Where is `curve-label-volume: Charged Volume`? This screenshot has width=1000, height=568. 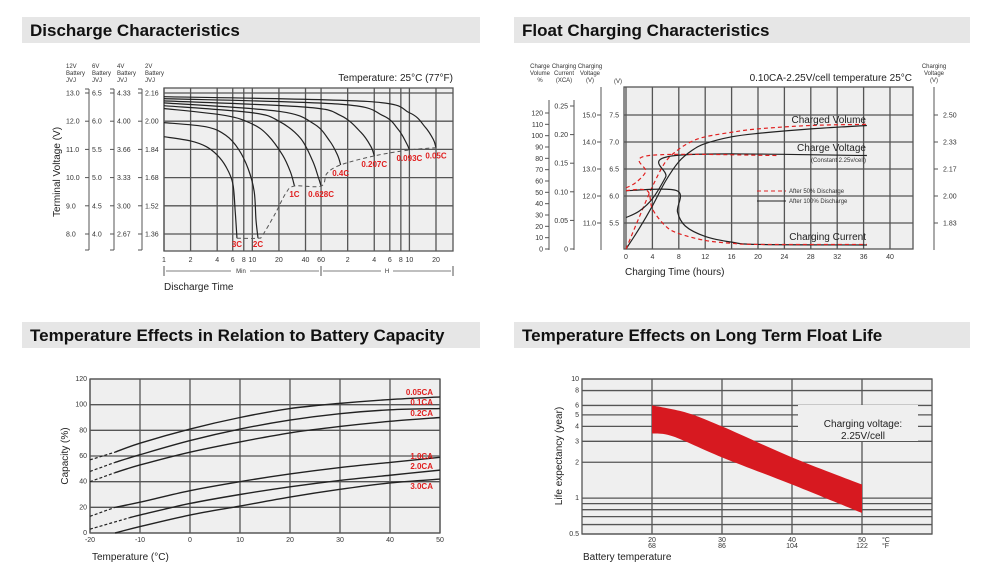
curve-label-volume: Charged Volume is located at coordinates (829, 120).